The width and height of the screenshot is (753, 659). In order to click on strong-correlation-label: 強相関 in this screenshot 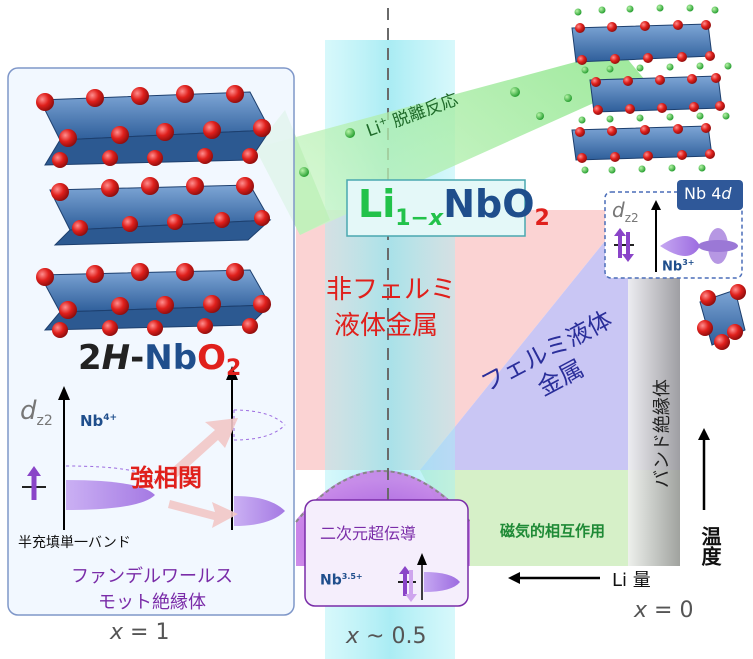, I will do `click(166, 478)`.